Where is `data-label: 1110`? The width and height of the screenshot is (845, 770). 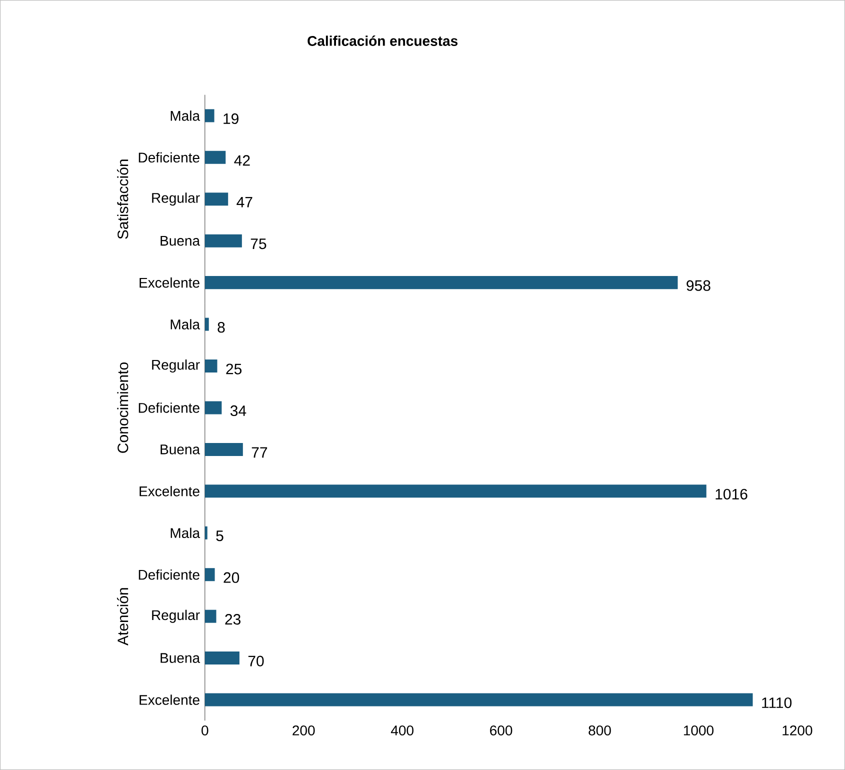 data-label: 1110 is located at coordinates (777, 702).